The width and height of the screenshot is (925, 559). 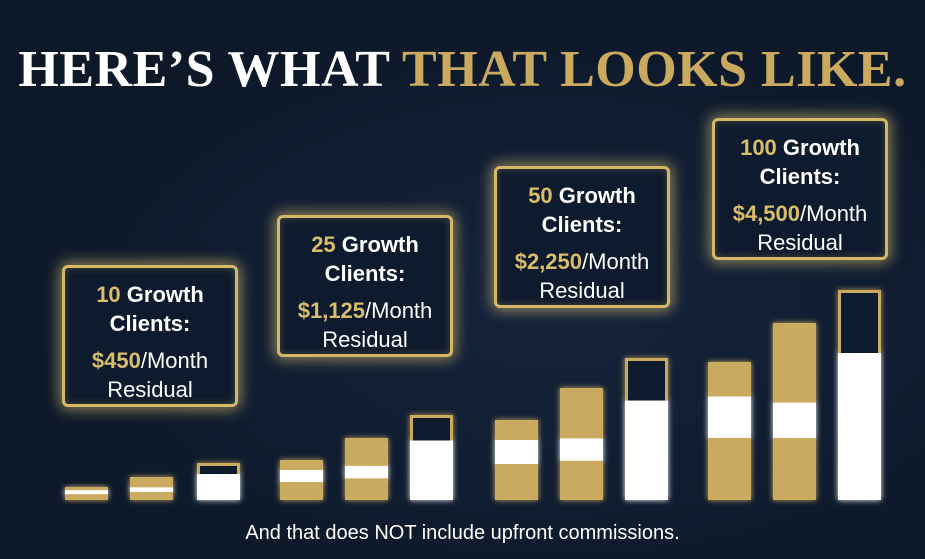 I want to click on milestone-box: 25 Growth Clients: $1,125/Month Residual, so click(x=365, y=286).